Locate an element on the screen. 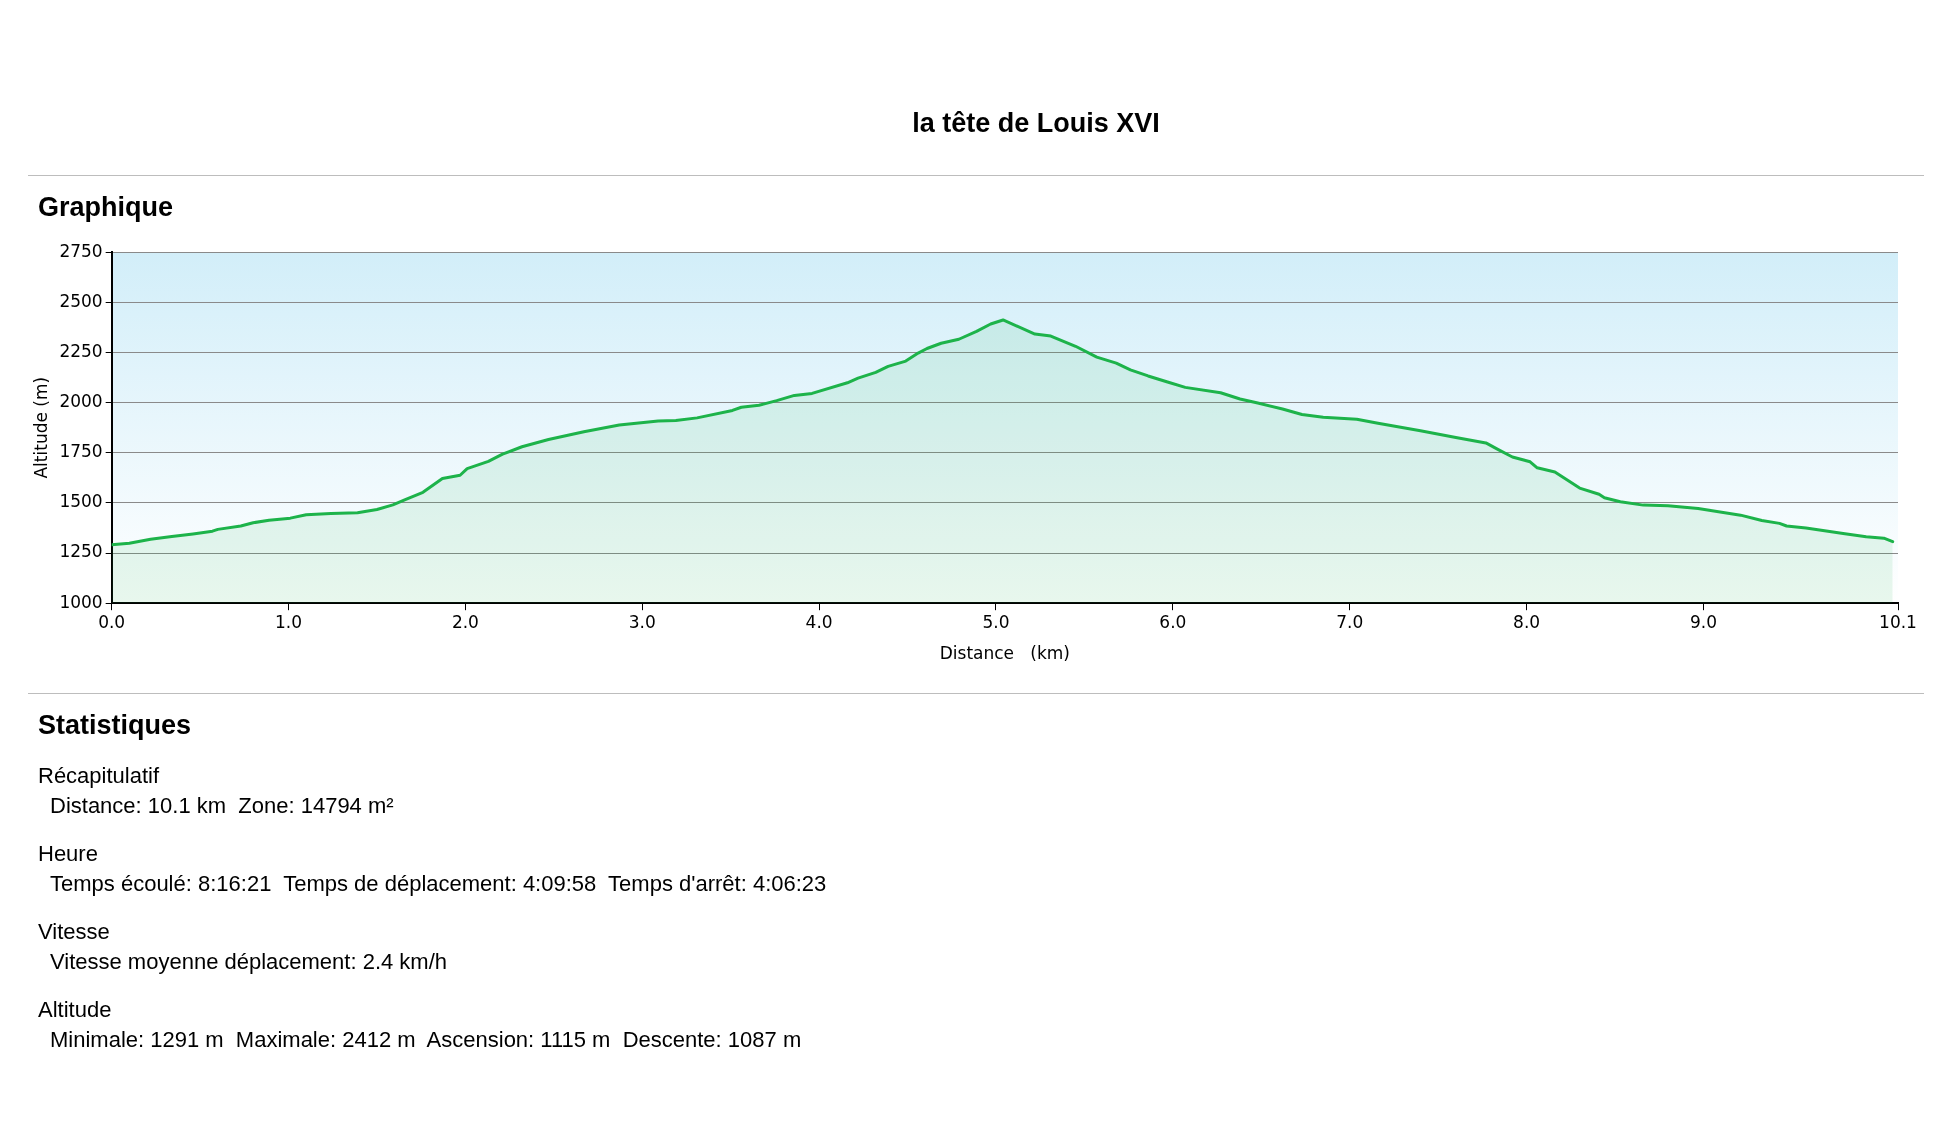 The height and width of the screenshot is (1145, 1952). text: Heure is located at coordinates (68, 854).